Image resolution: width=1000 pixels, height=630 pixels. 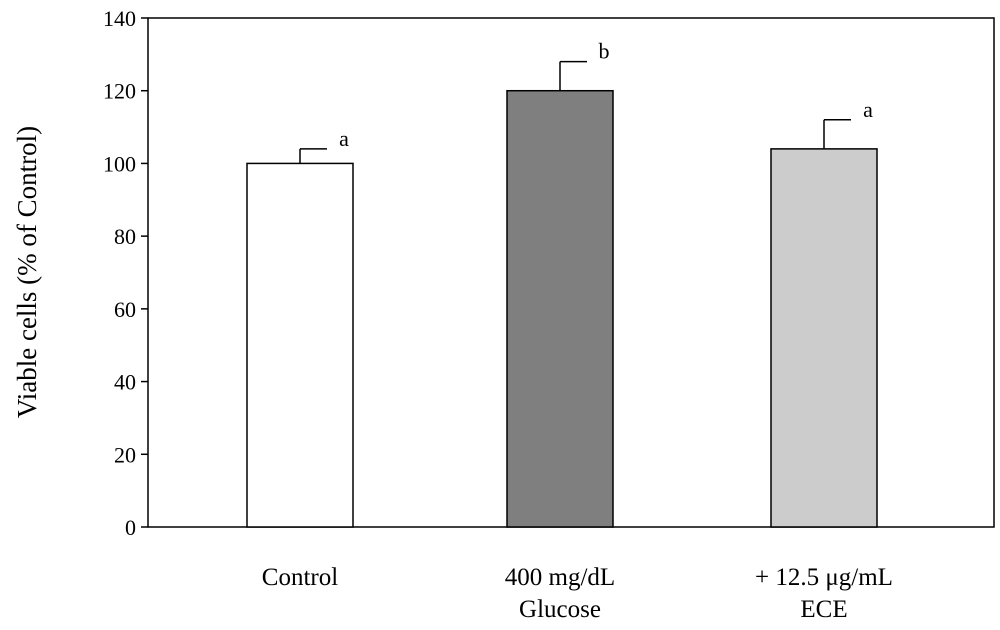 I want to click on y-tick-label: 140, so click(x=119, y=18).